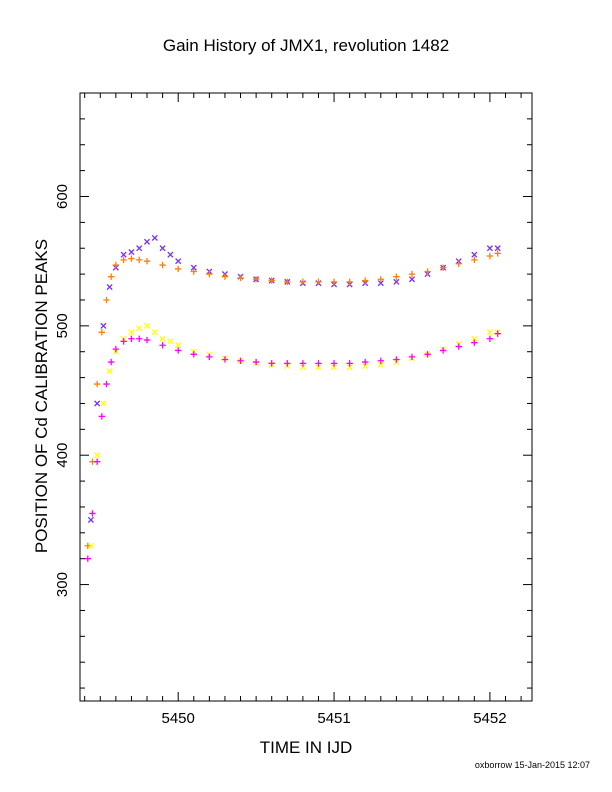 The image size is (612, 792). What do you see at coordinates (62, 196) in the screenshot?
I see `y-tick-label: 600` at bounding box center [62, 196].